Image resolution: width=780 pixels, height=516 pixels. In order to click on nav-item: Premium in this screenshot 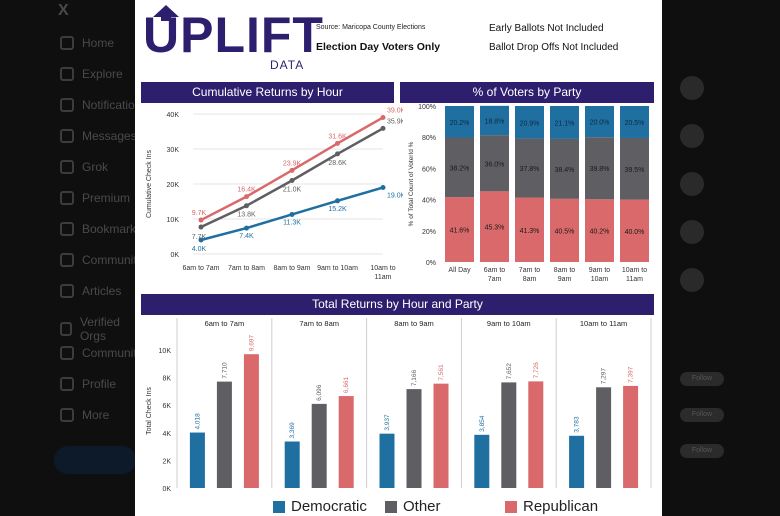, I will do `click(95, 198)`.